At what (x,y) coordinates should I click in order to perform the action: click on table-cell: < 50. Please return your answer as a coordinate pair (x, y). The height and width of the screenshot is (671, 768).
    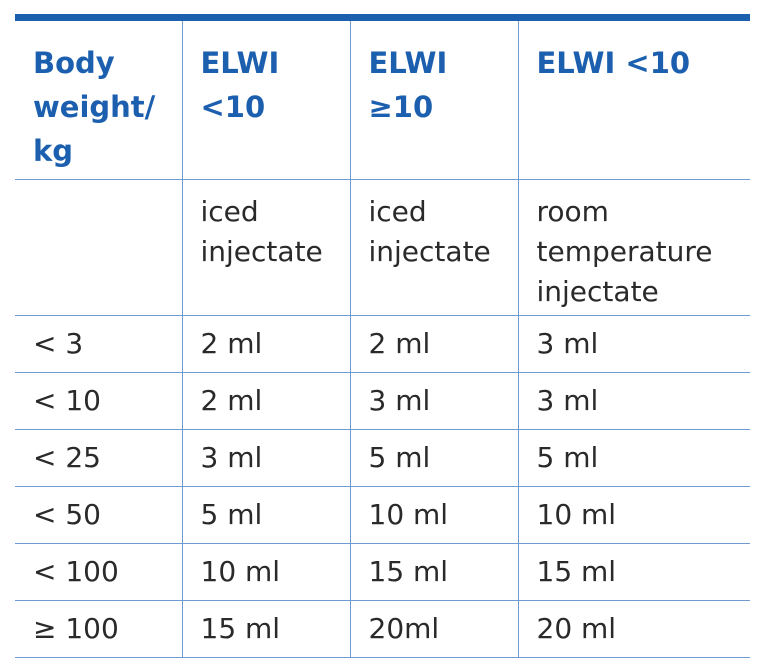
    Looking at the image, I should click on (98, 515).